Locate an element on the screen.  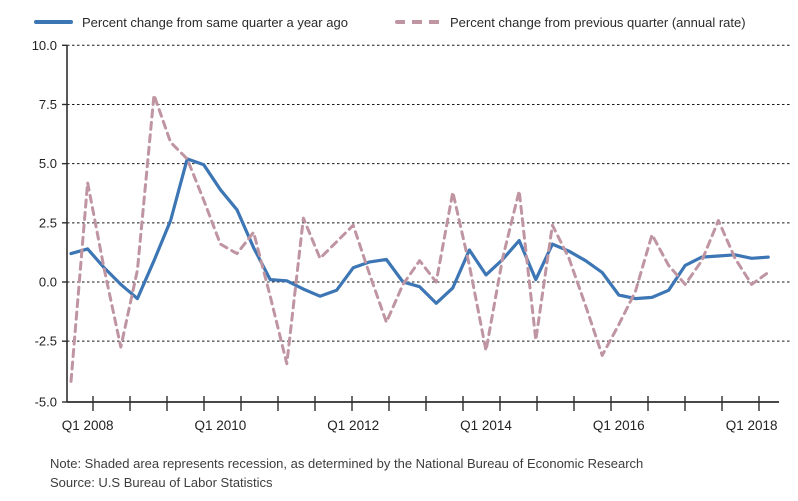
x-axis-tick-label: Q1 2016 is located at coordinates (619, 425).